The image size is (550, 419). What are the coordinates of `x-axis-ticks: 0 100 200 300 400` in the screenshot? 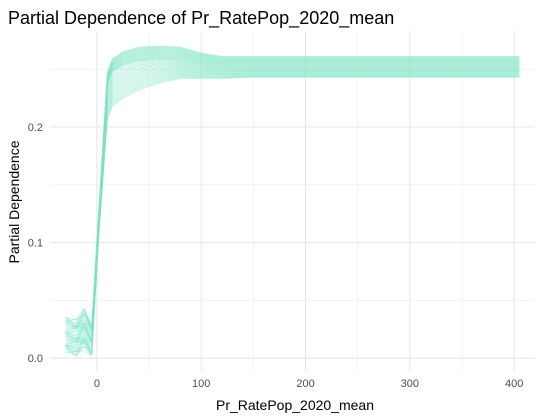 It's located at (308, 384).